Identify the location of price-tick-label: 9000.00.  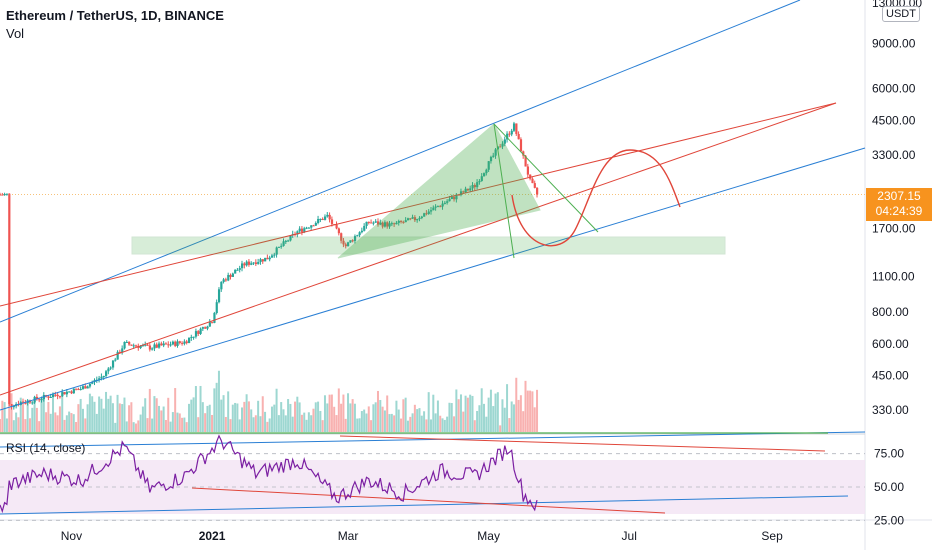
(894, 44).